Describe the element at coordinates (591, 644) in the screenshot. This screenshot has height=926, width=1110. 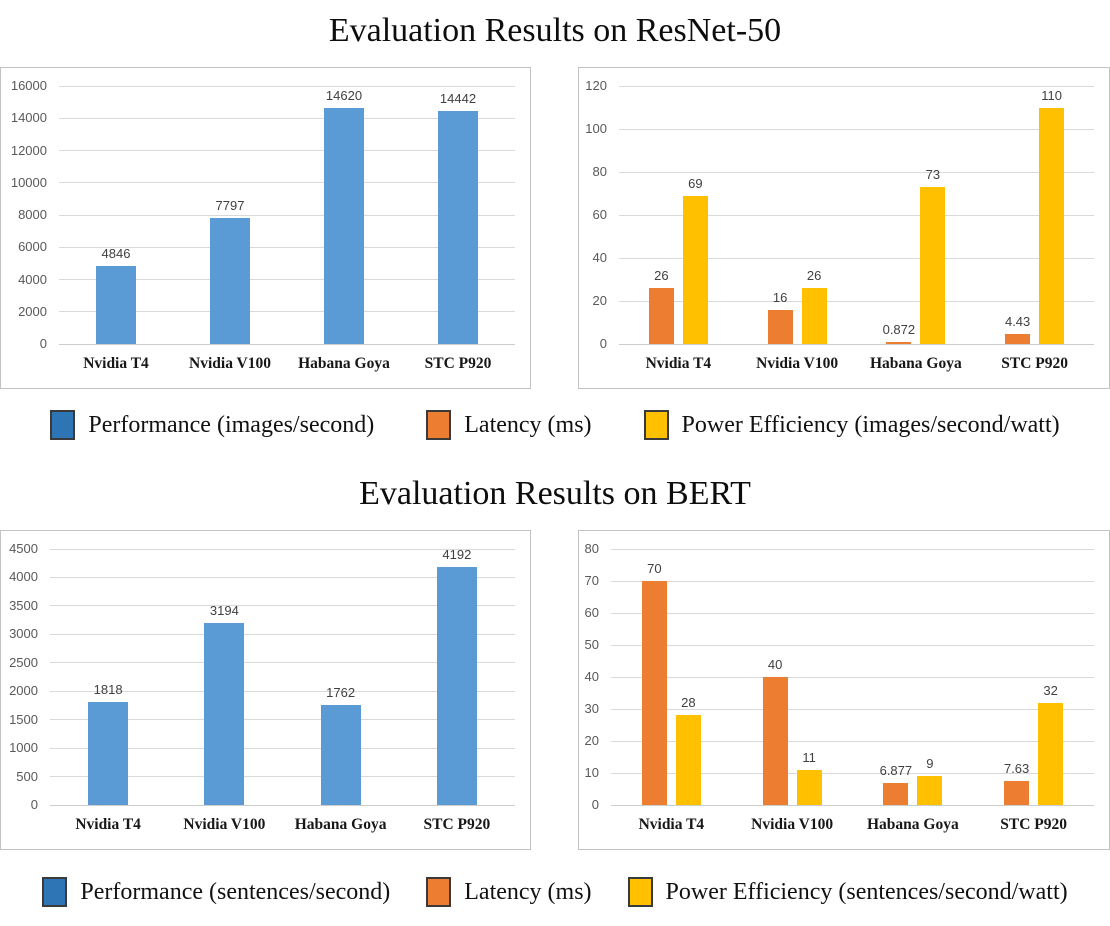
I see `y-tick-label: 50` at that location.